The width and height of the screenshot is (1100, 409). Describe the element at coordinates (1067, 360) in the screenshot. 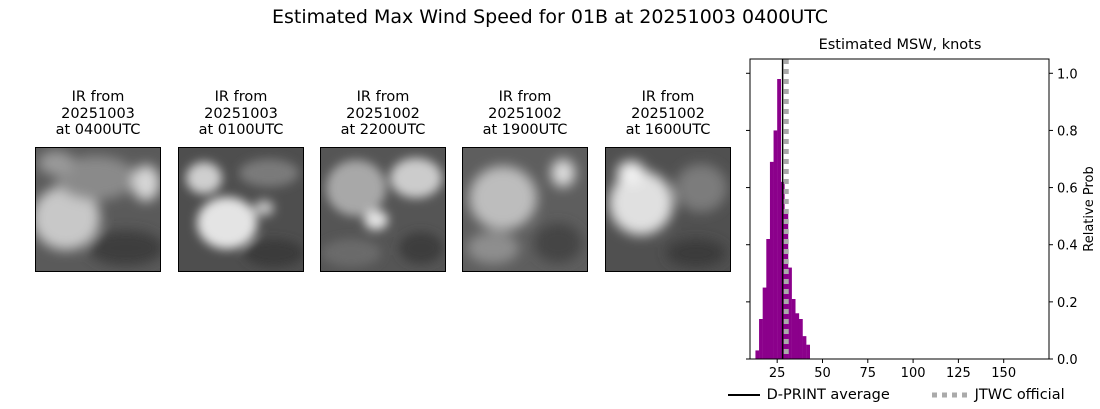

I see `y-tick-label: 0.0` at that location.